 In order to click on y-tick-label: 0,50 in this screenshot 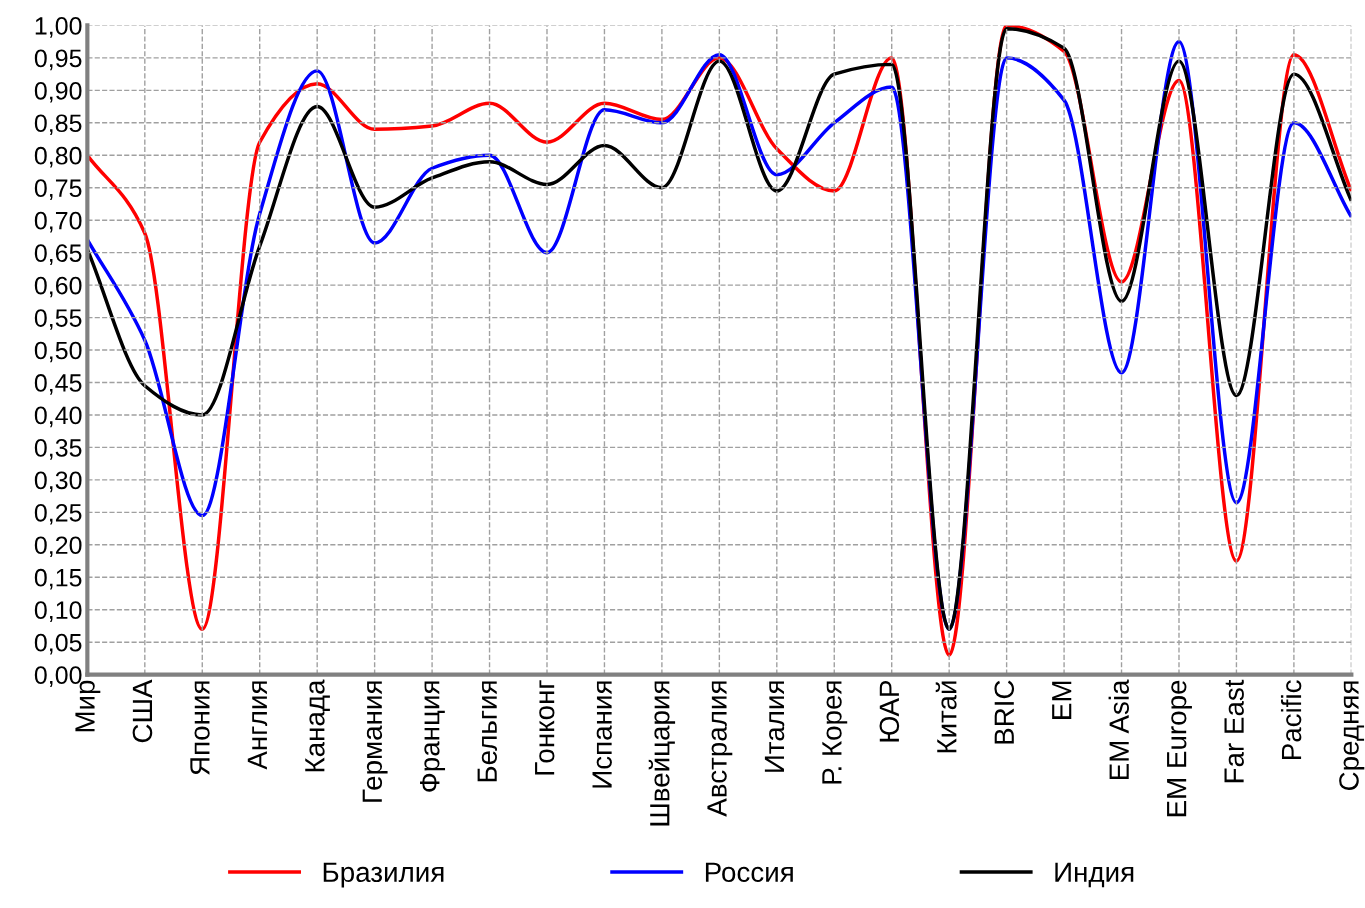, I will do `click(58, 352)`.